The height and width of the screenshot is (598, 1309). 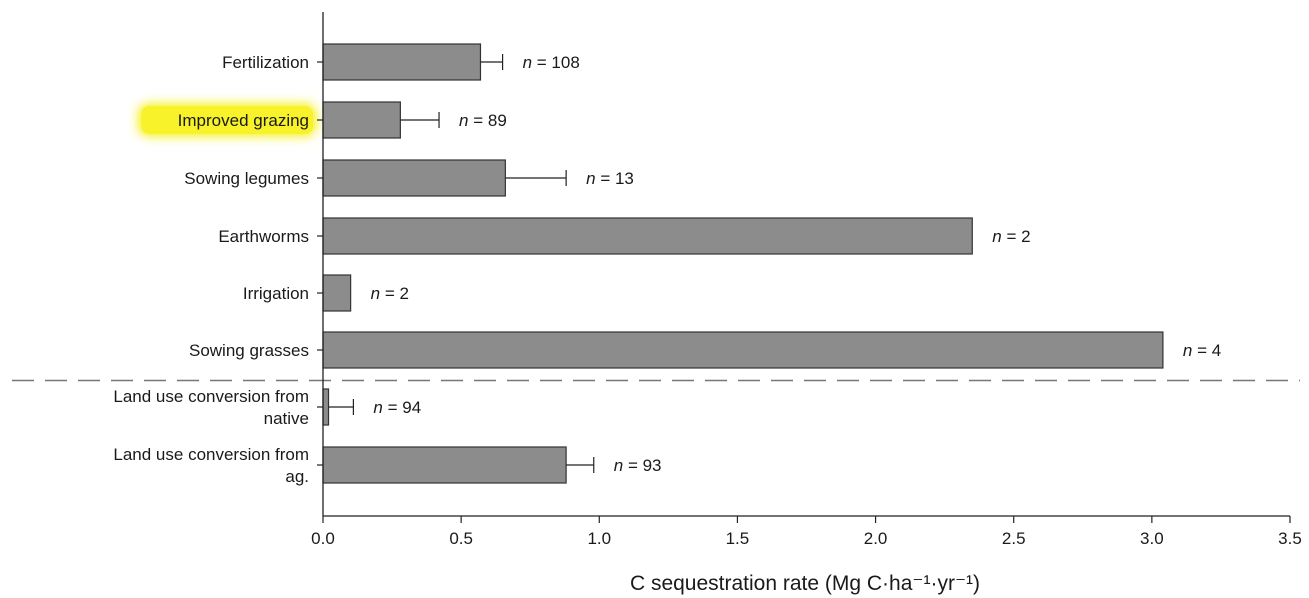 I want to click on category-label-improved-grazing: Improved grazing, so click(x=243, y=120).